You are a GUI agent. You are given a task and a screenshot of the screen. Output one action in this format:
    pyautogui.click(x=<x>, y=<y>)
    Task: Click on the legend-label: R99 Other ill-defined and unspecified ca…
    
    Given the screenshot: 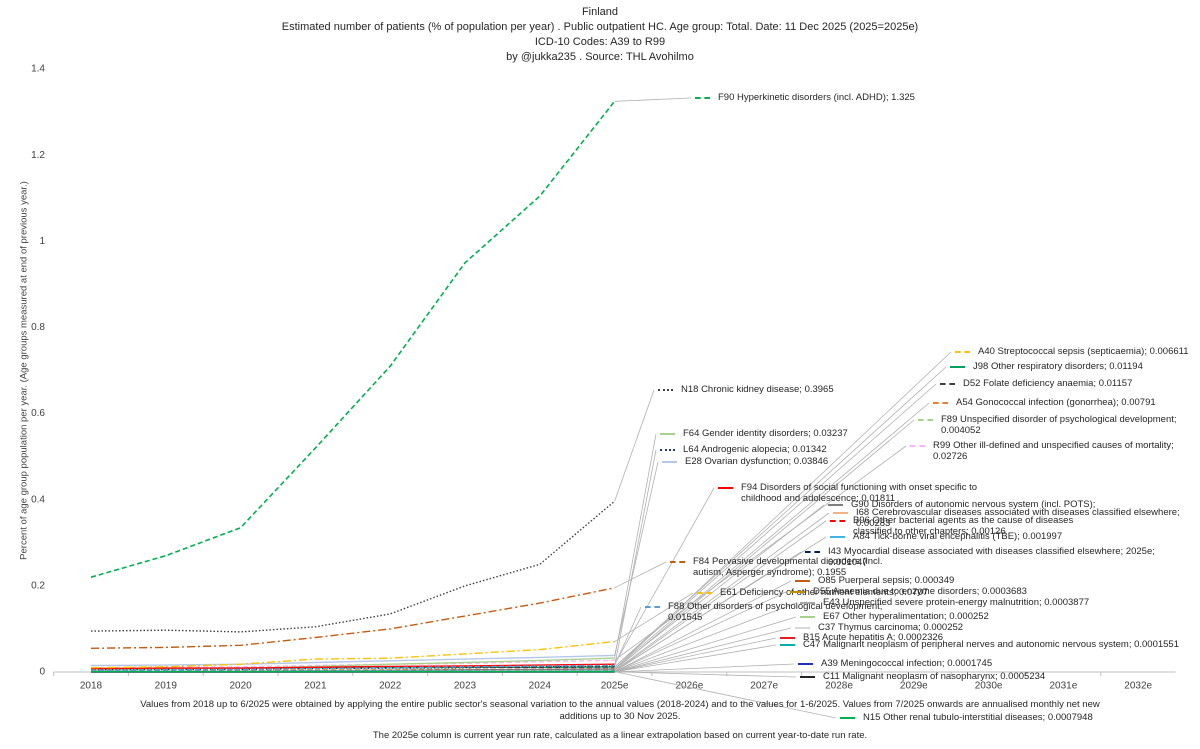 What is the action you would take?
    pyautogui.click(x=1053, y=451)
    